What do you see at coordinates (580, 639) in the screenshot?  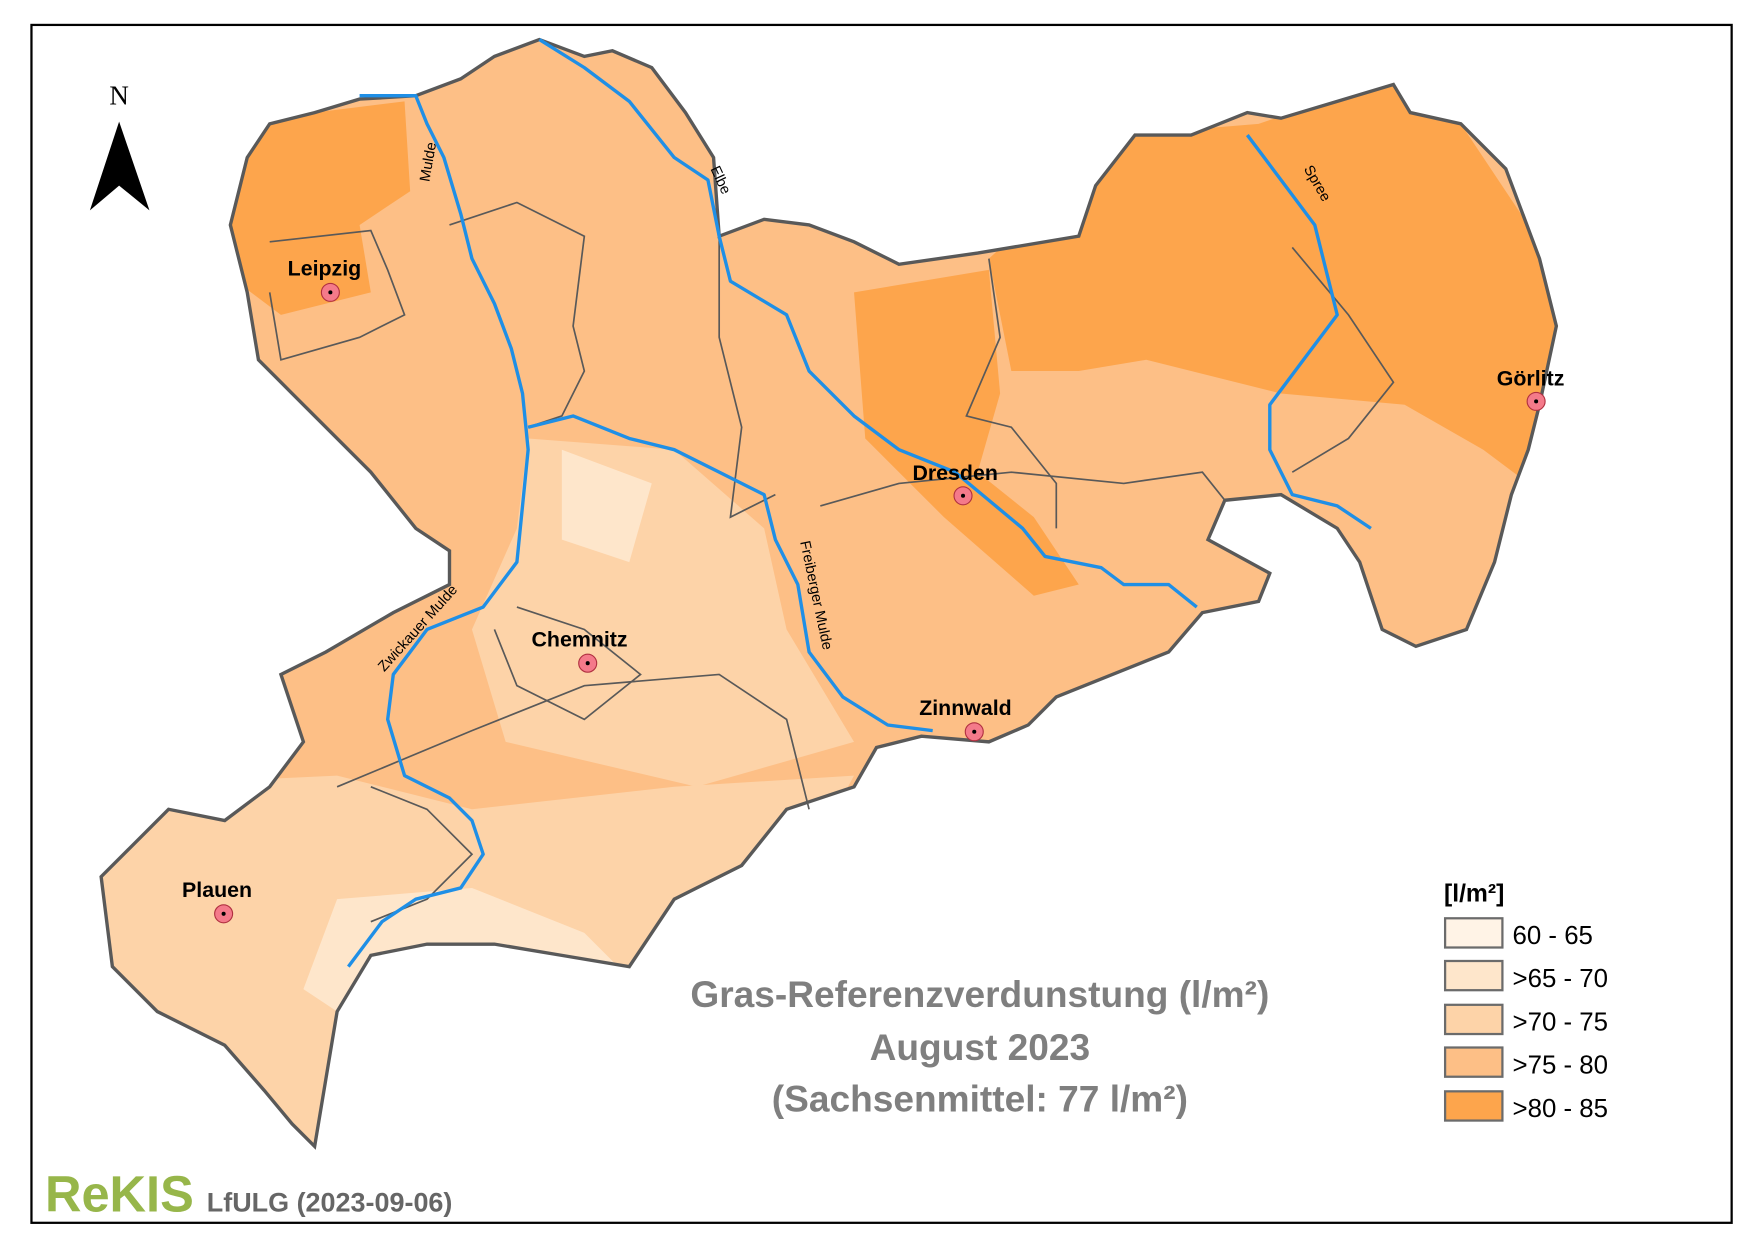 I see `svg-text: Chemnitz` at bounding box center [580, 639].